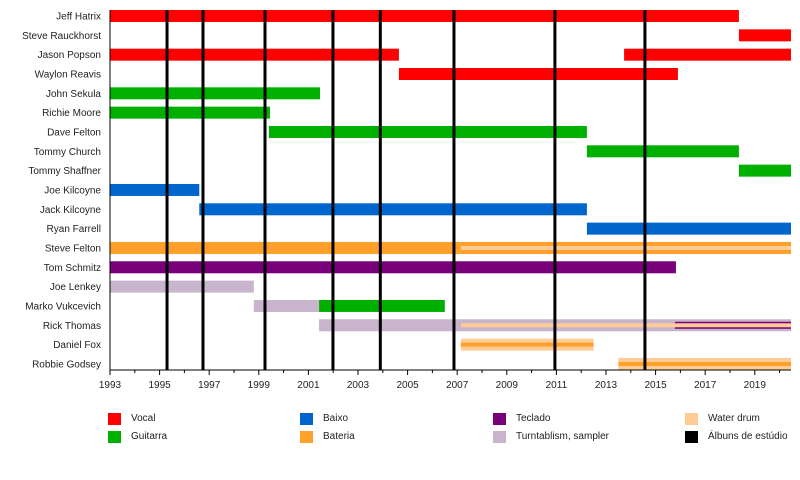 Image resolution: width=800 pixels, height=480 pixels. What do you see at coordinates (336, 418) in the screenshot?
I see `legend-label: Baixo` at bounding box center [336, 418].